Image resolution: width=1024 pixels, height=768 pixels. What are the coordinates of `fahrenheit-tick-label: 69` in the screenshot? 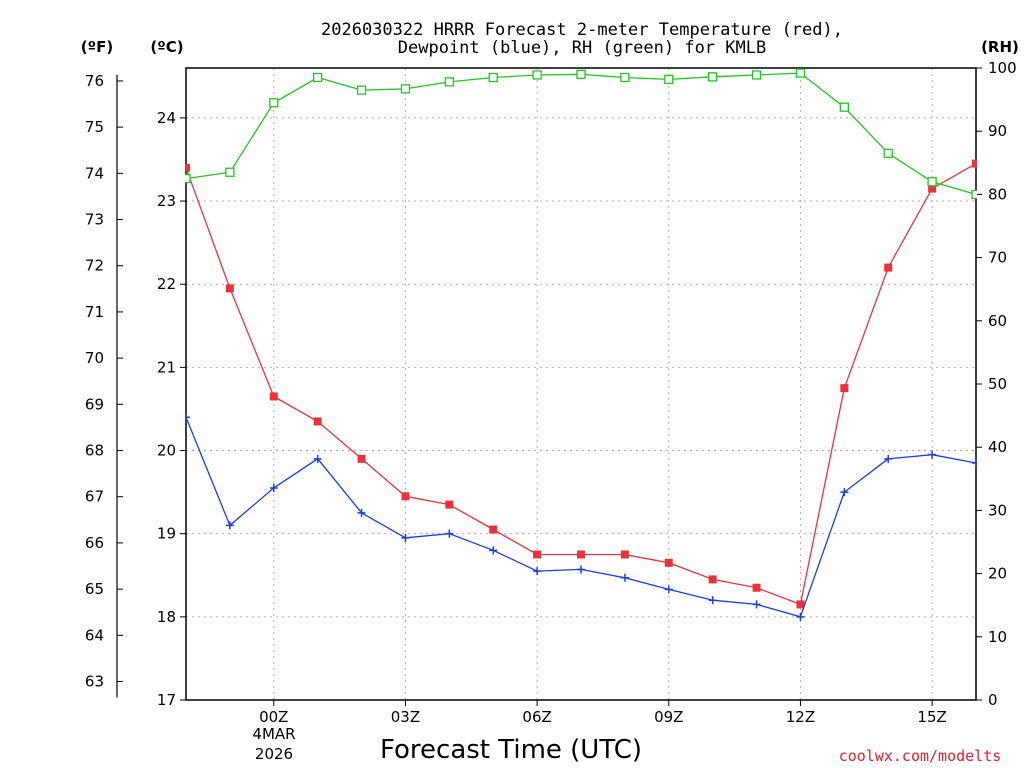 It's located at (94, 404).